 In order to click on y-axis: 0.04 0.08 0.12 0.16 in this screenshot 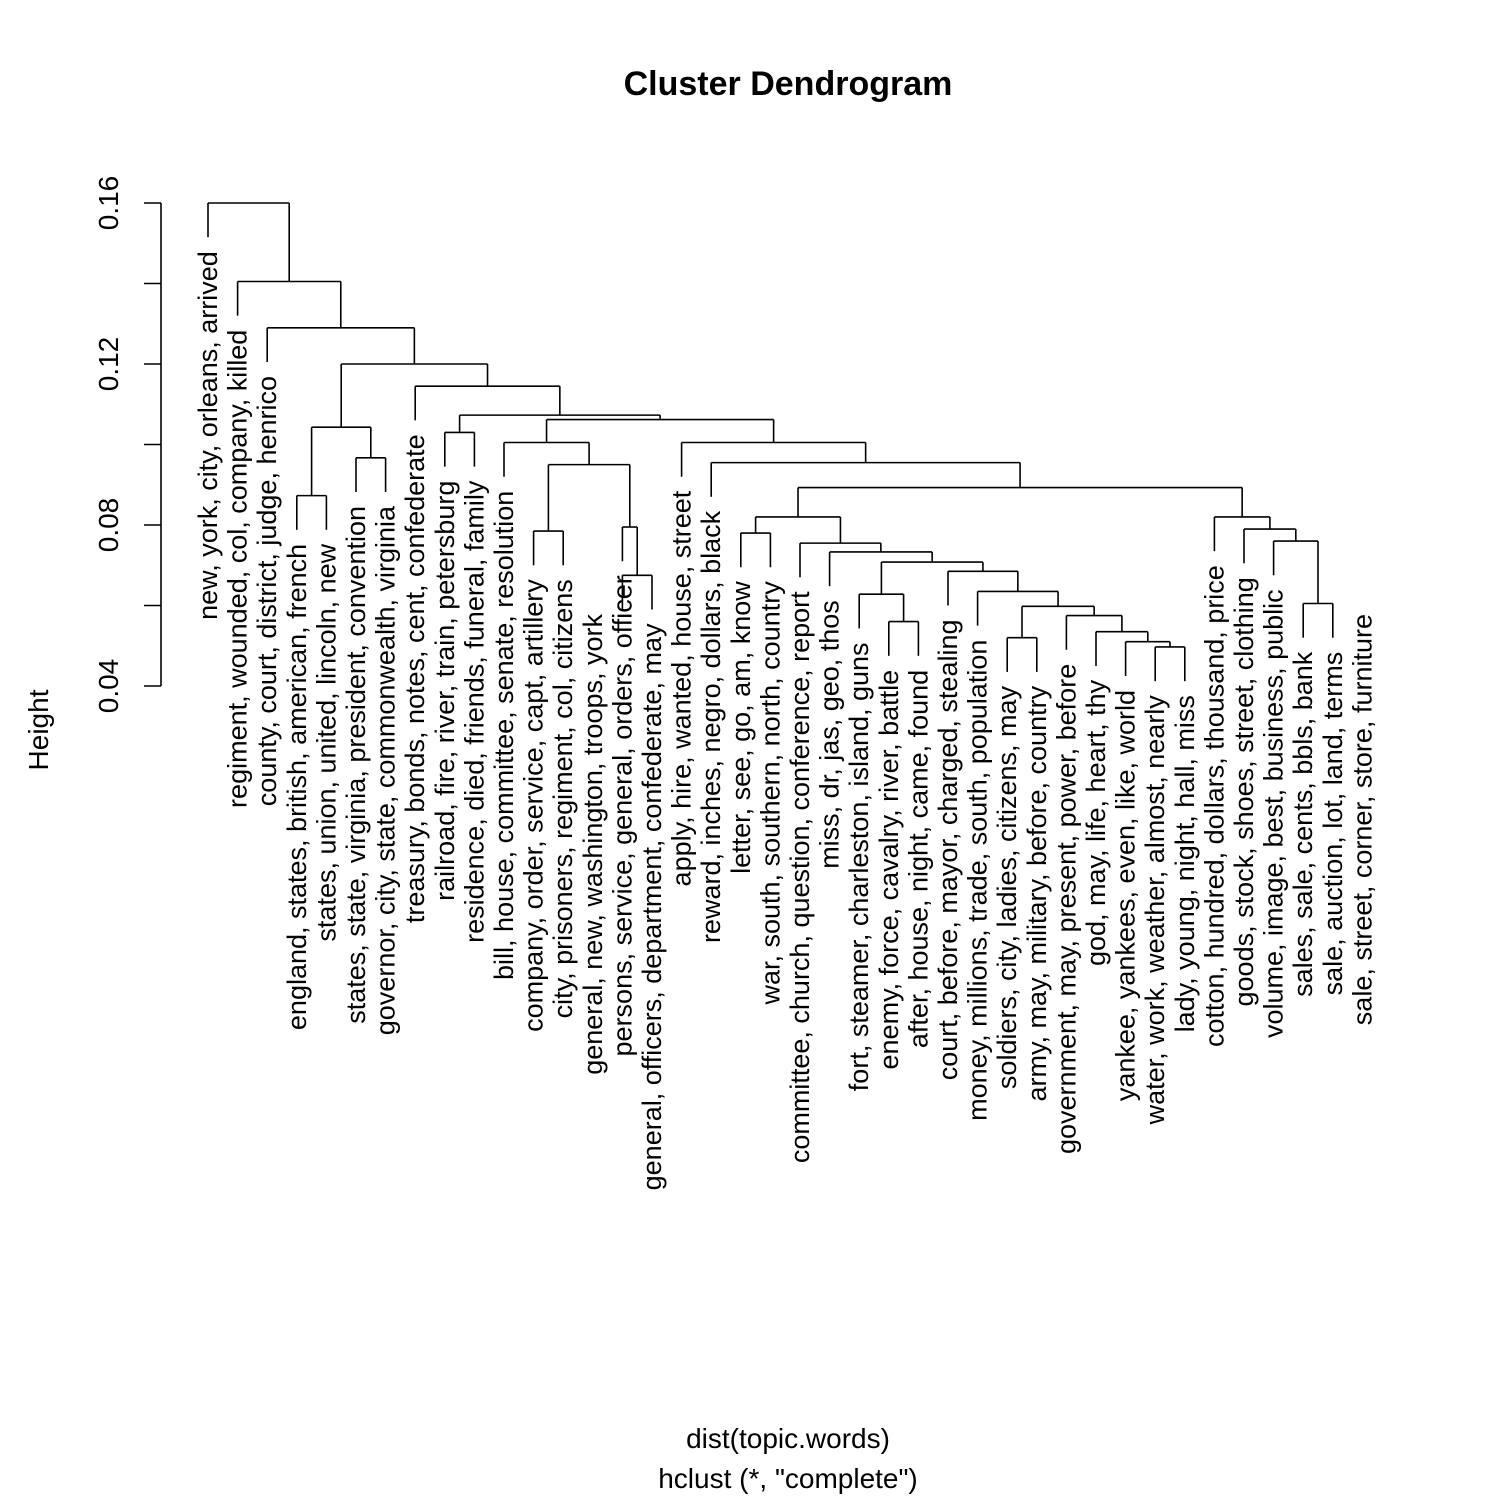, I will do `click(127, 445)`.